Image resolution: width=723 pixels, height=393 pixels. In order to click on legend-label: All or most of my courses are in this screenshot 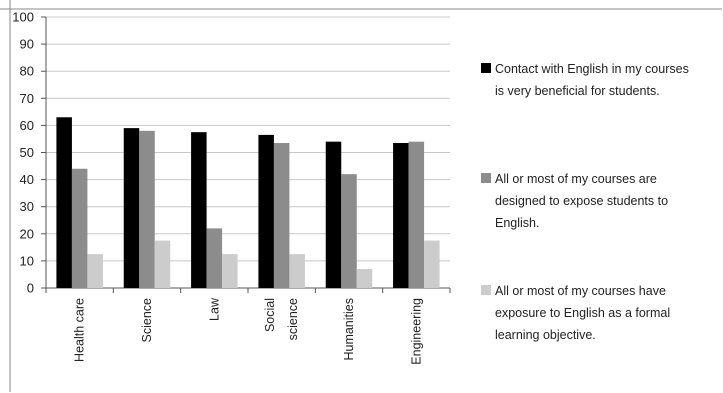, I will do `click(576, 179)`.